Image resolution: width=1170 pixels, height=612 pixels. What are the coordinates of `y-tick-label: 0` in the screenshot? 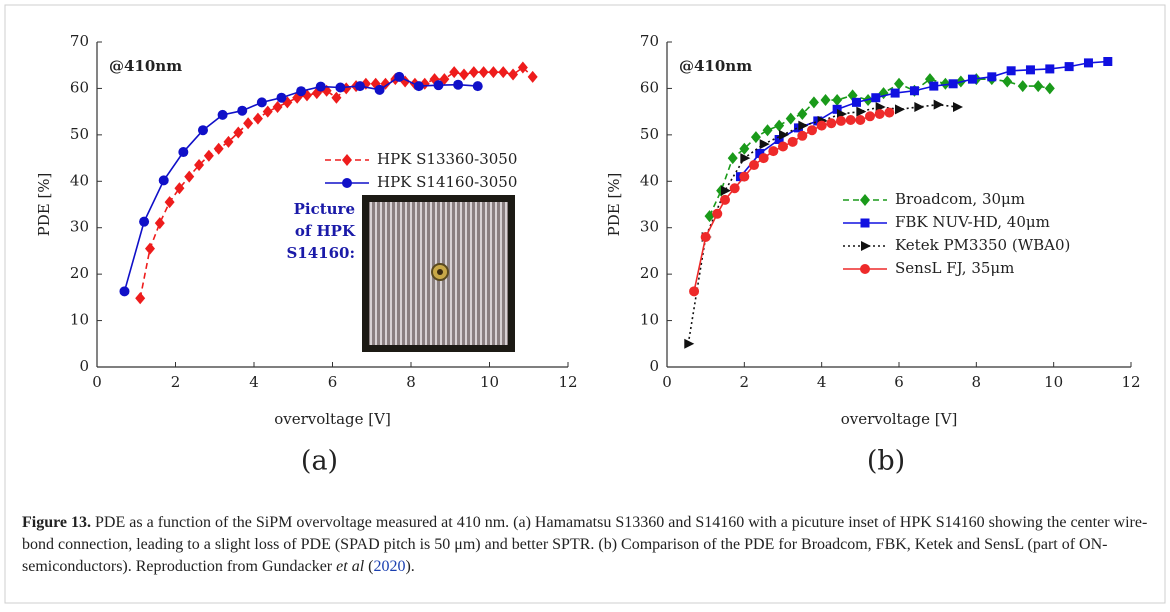 It's located at (654, 366).